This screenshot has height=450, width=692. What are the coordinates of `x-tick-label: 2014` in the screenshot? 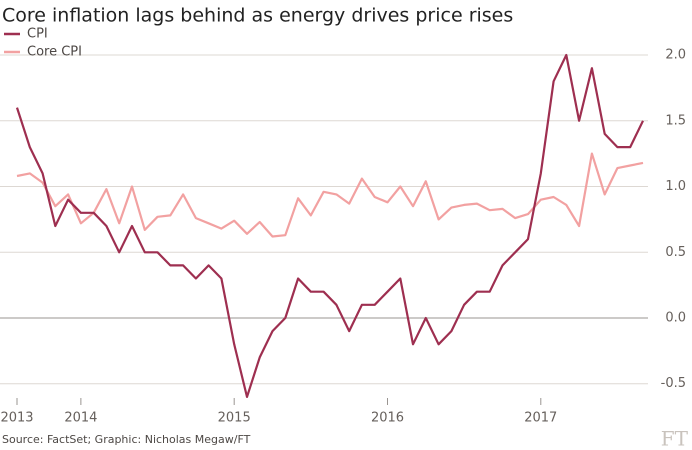 It's located at (80, 418).